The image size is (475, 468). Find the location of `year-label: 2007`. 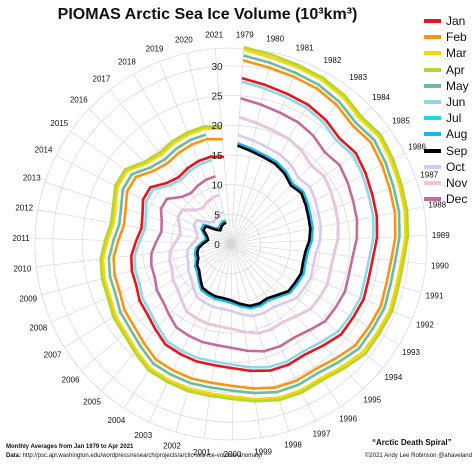

year-label: 2007 is located at coordinates (53, 355).